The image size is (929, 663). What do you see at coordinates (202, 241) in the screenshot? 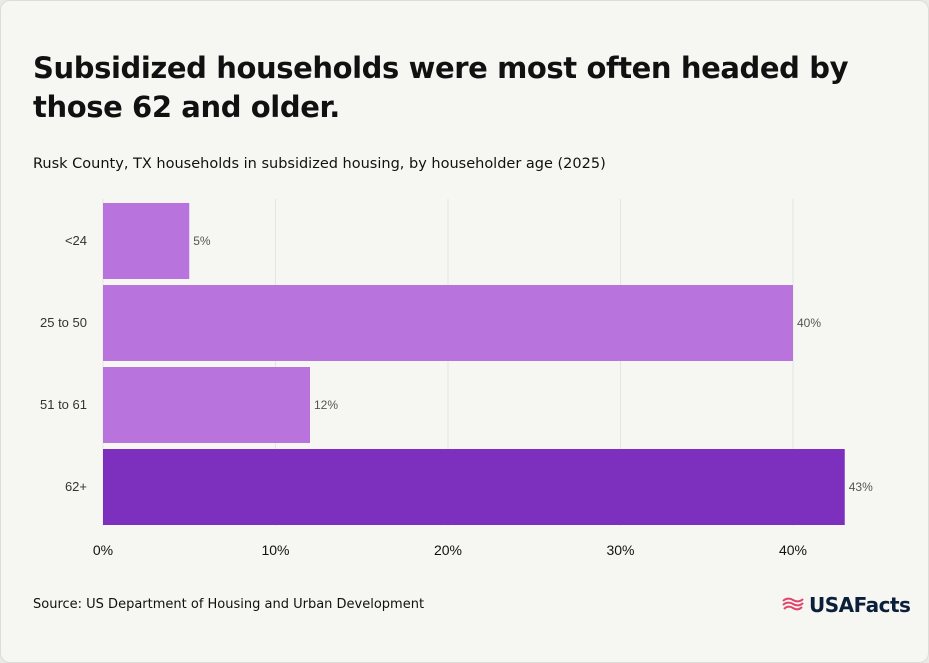
I see `data-label: 5%` at bounding box center [202, 241].